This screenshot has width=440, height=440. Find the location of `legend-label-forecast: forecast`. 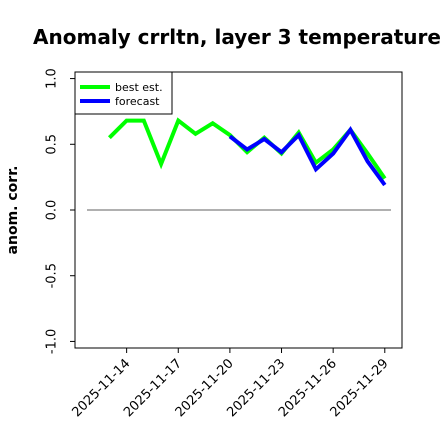

legend-label-forecast: forecast is located at coordinates (137, 101).